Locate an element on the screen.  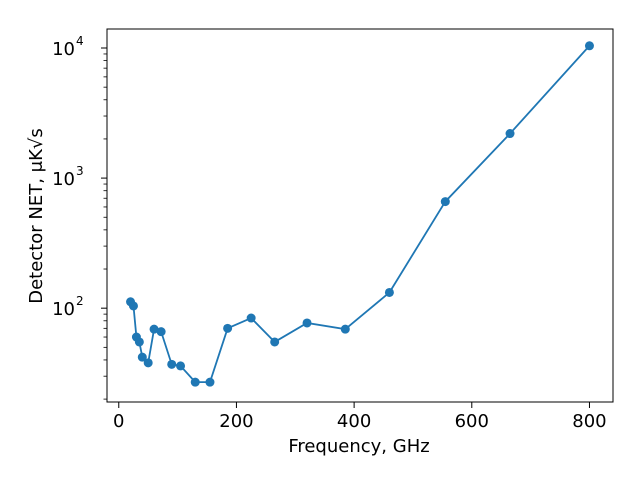
y-axis-label-unit: μK√s is located at coordinates (36, 150).